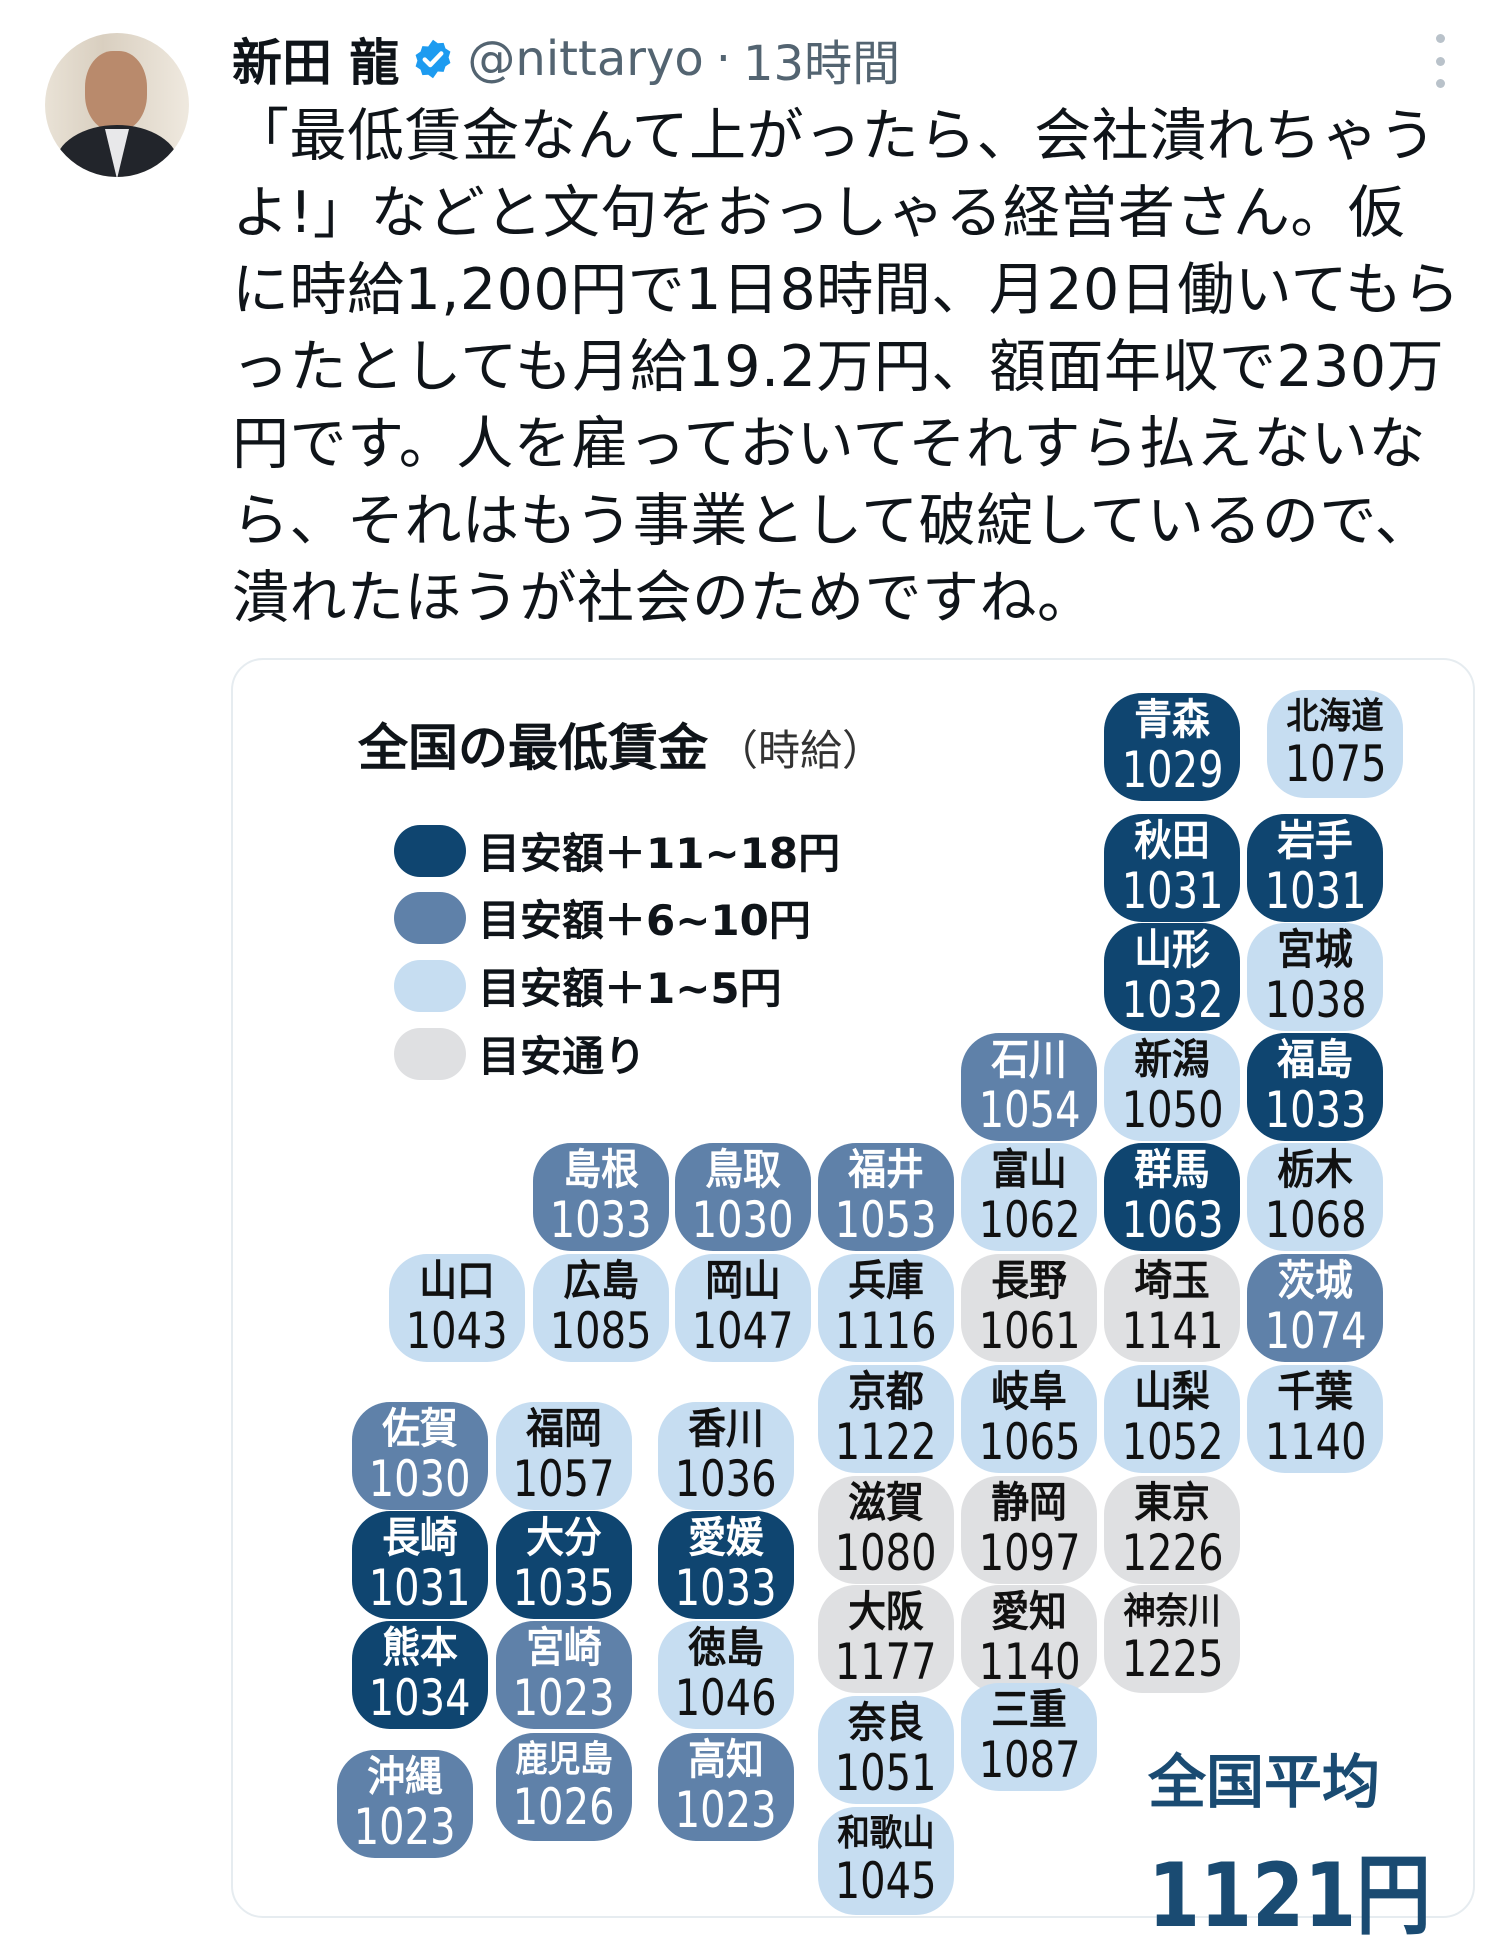 This screenshot has height=1952, width=1506. Describe the element at coordinates (316, 63) in the screenshot. I see `author-name: 新田 龍` at that location.